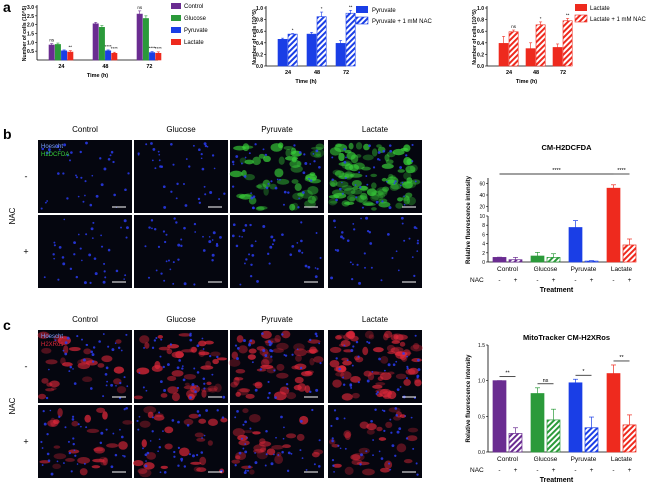 This screenshot has height=482, width=659. I want to click on legend-swatch, so click(362, 9).